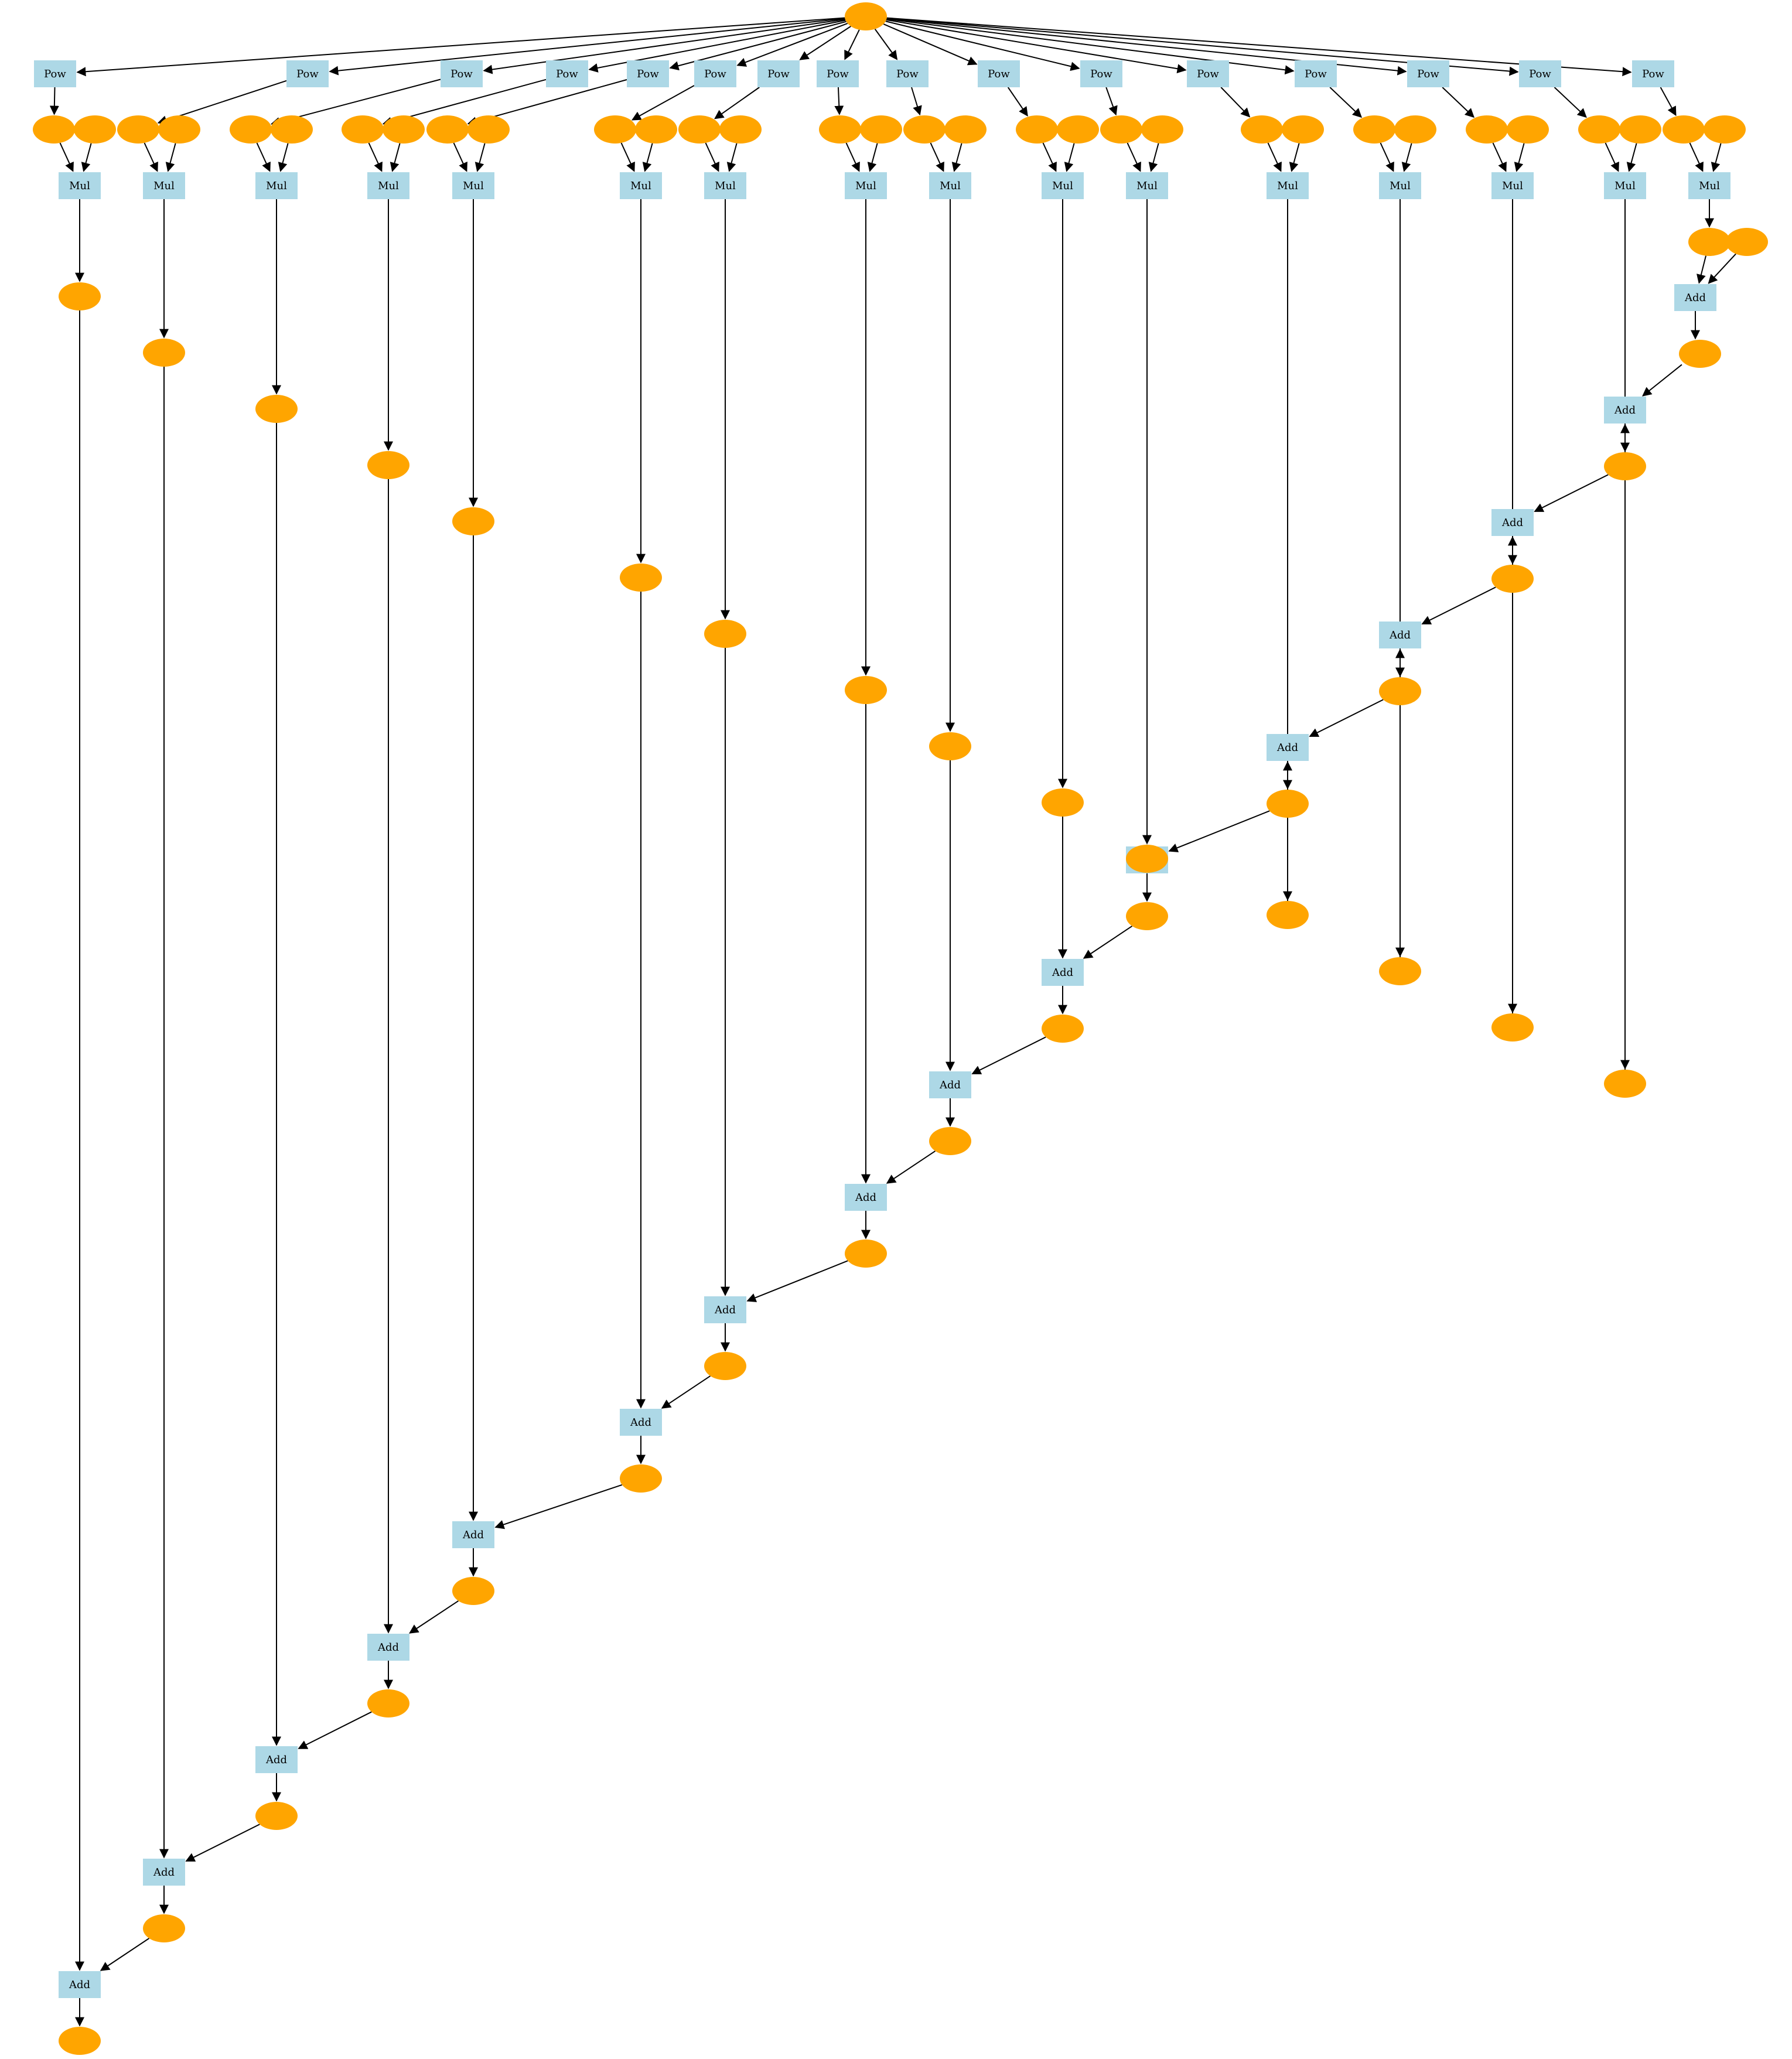 The image size is (1792, 2059). I want to click on add-node-1-label: Add, so click(1695, 298).